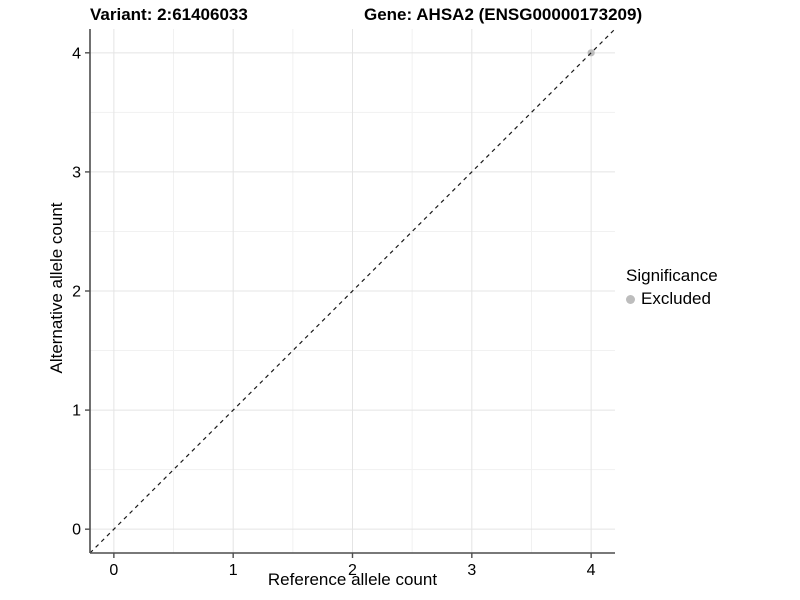  What do you see at coordinates (56, 288) in the screenshot?
I see `y-axis-title: Alternative allele count` at bounding box center [56, 288].